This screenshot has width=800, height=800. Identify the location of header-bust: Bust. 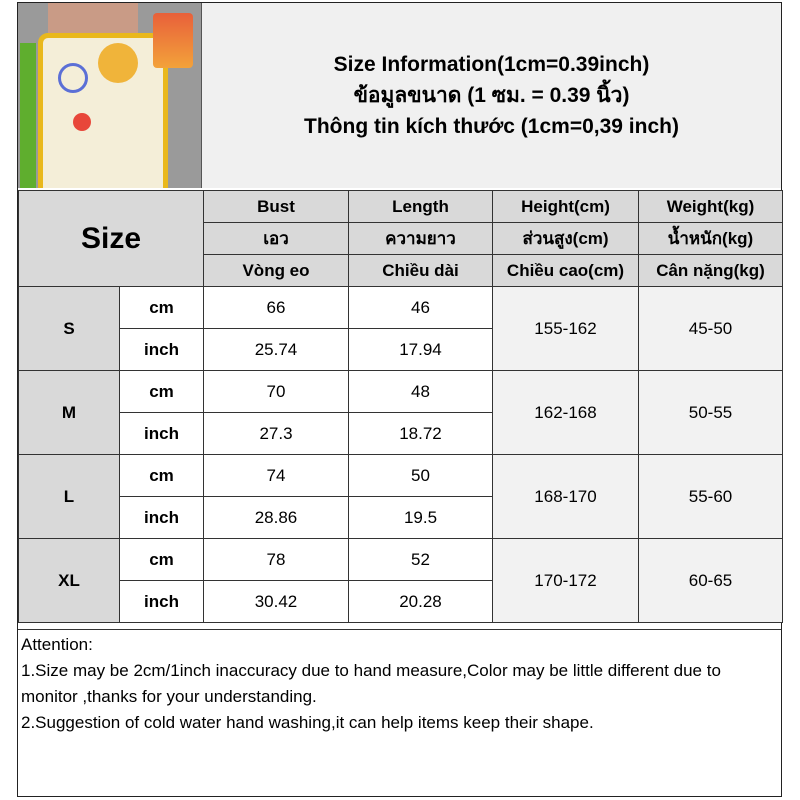
(276, 206).